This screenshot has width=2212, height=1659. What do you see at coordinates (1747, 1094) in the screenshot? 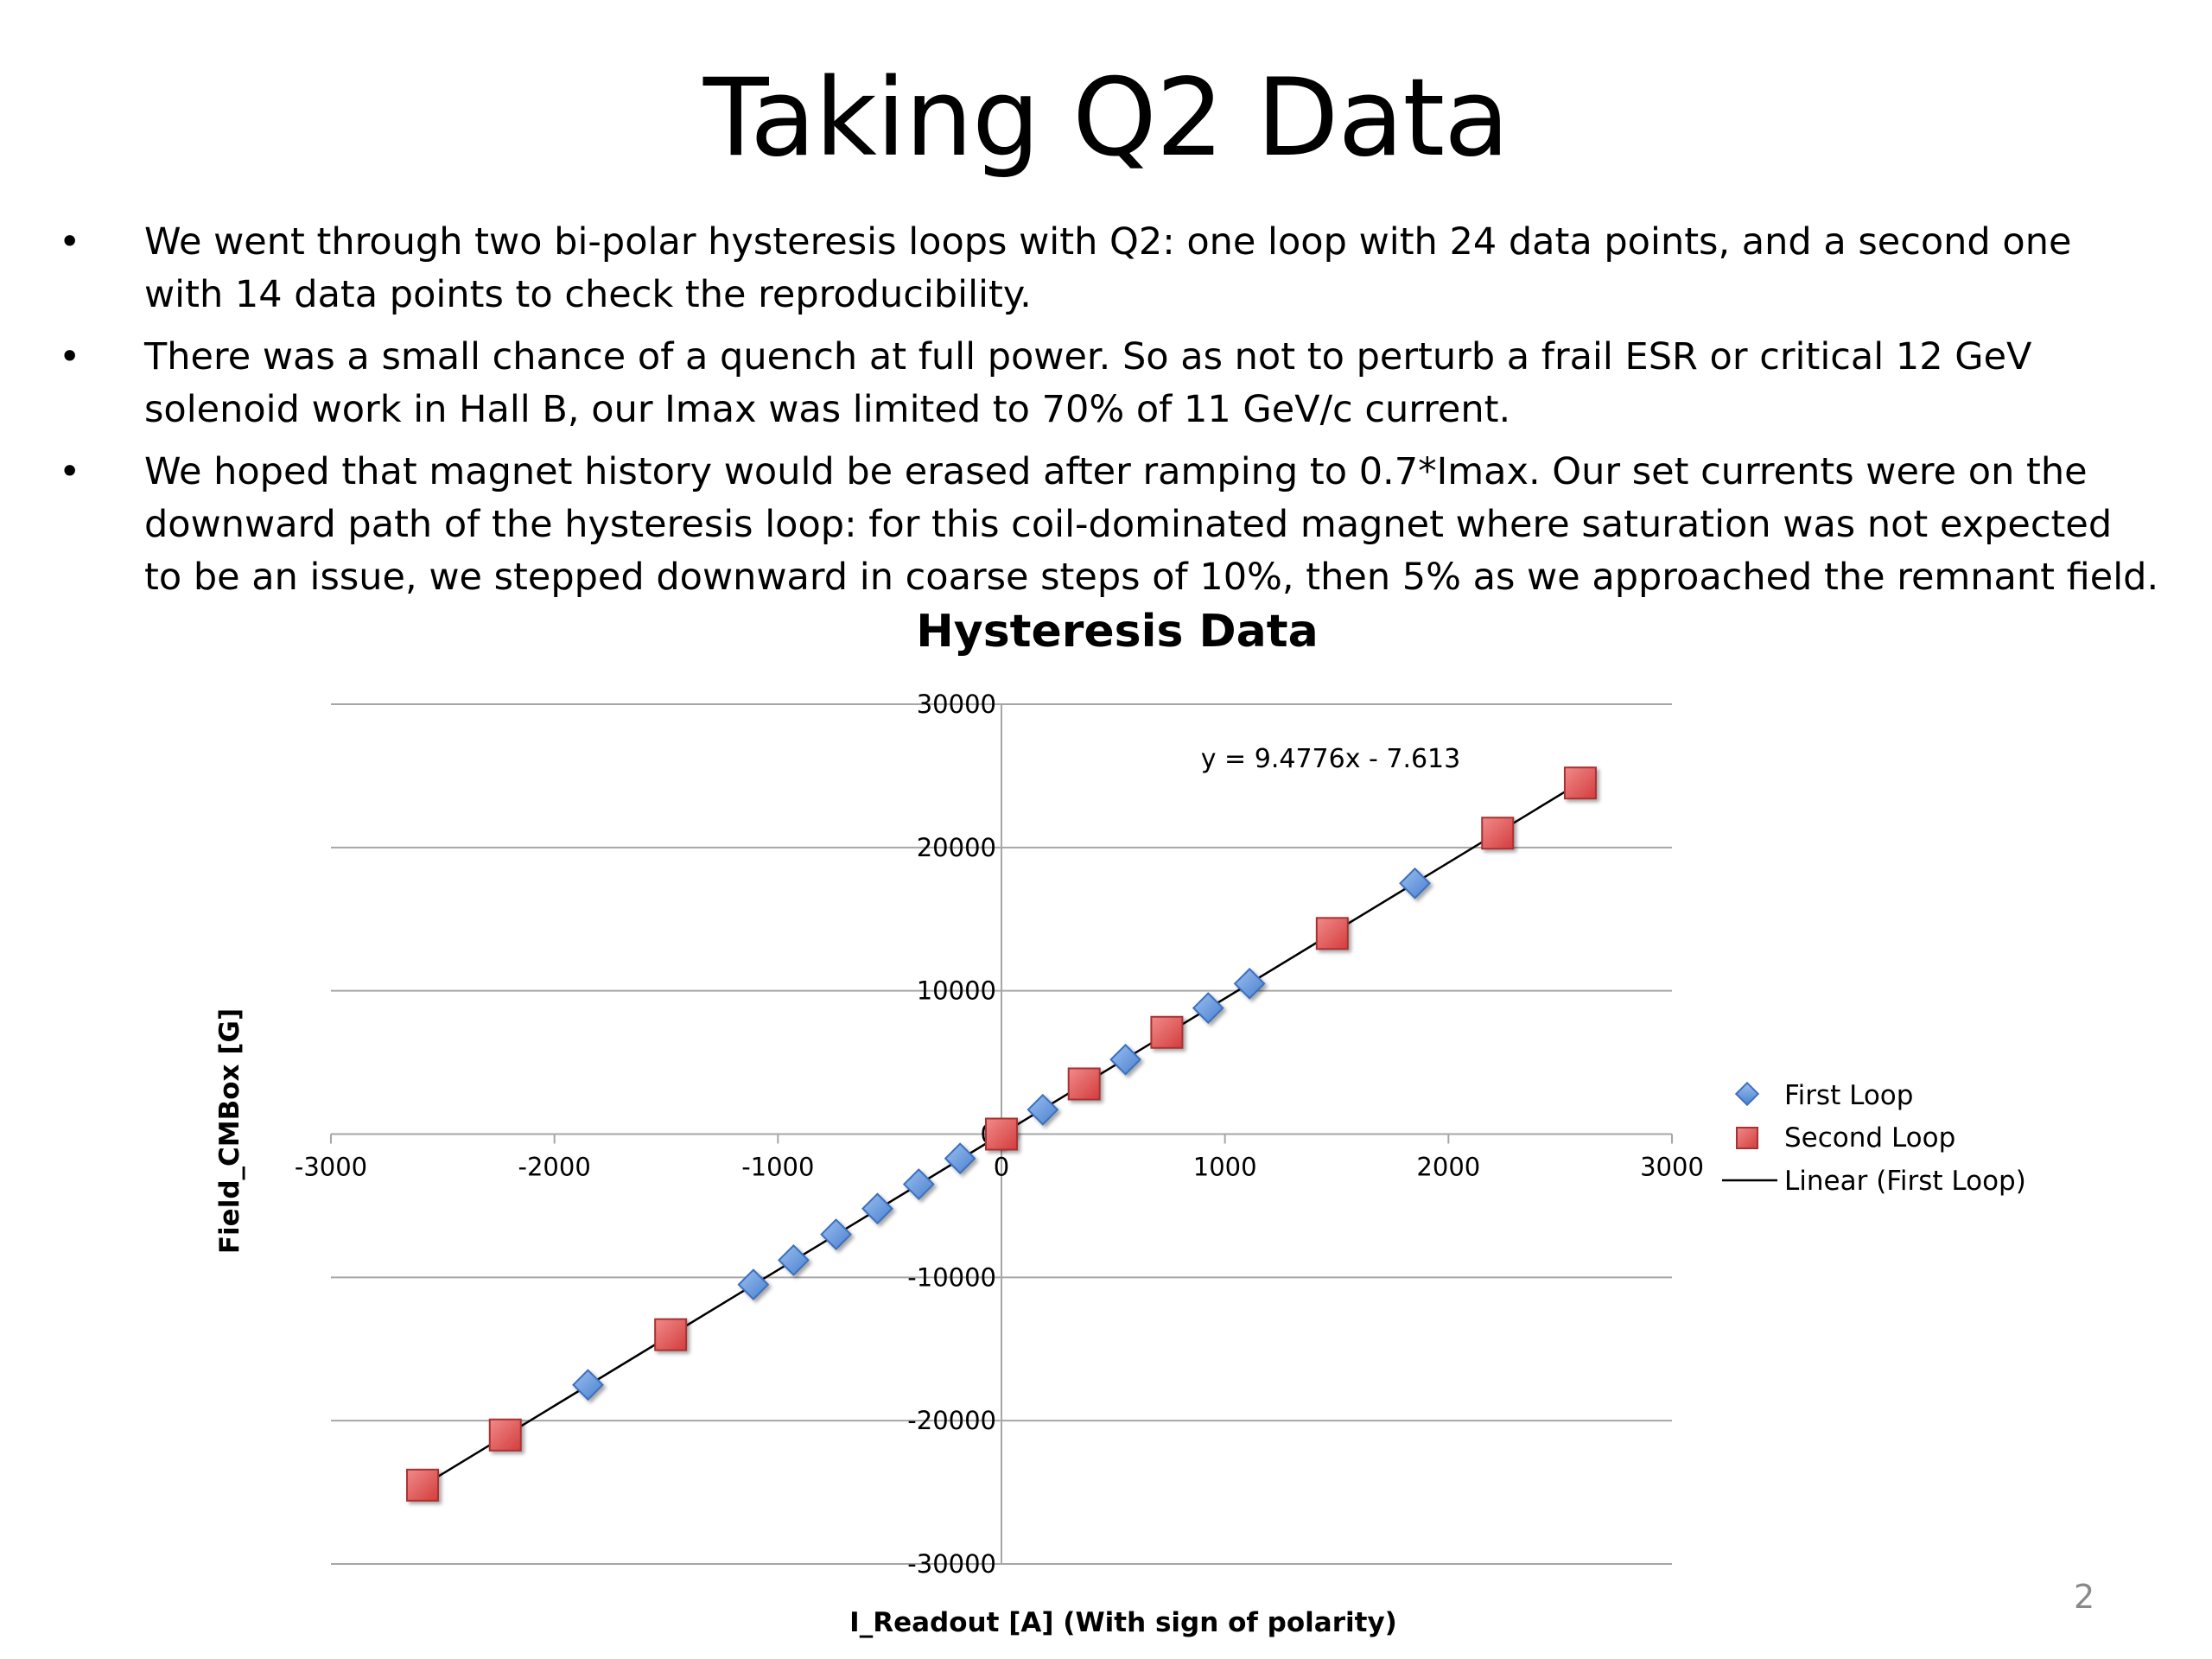
I see `legend-diamond-icon` at bounding box center [1747, 1094].